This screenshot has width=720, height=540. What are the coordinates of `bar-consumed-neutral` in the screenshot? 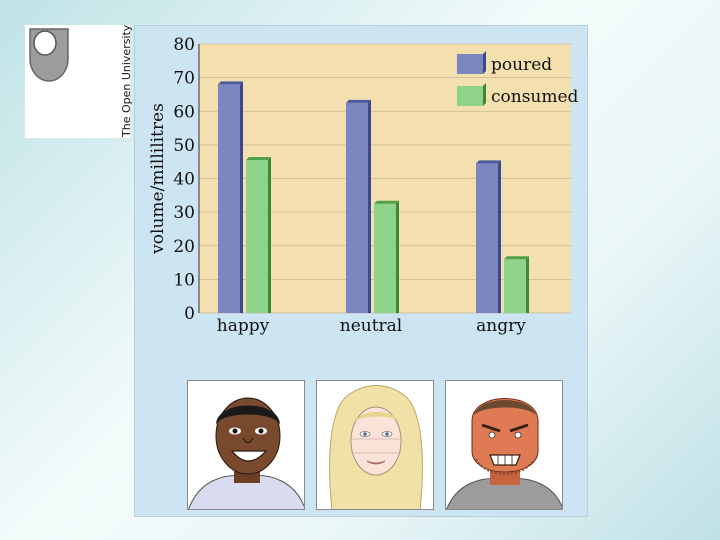 It's located at (386, 256).